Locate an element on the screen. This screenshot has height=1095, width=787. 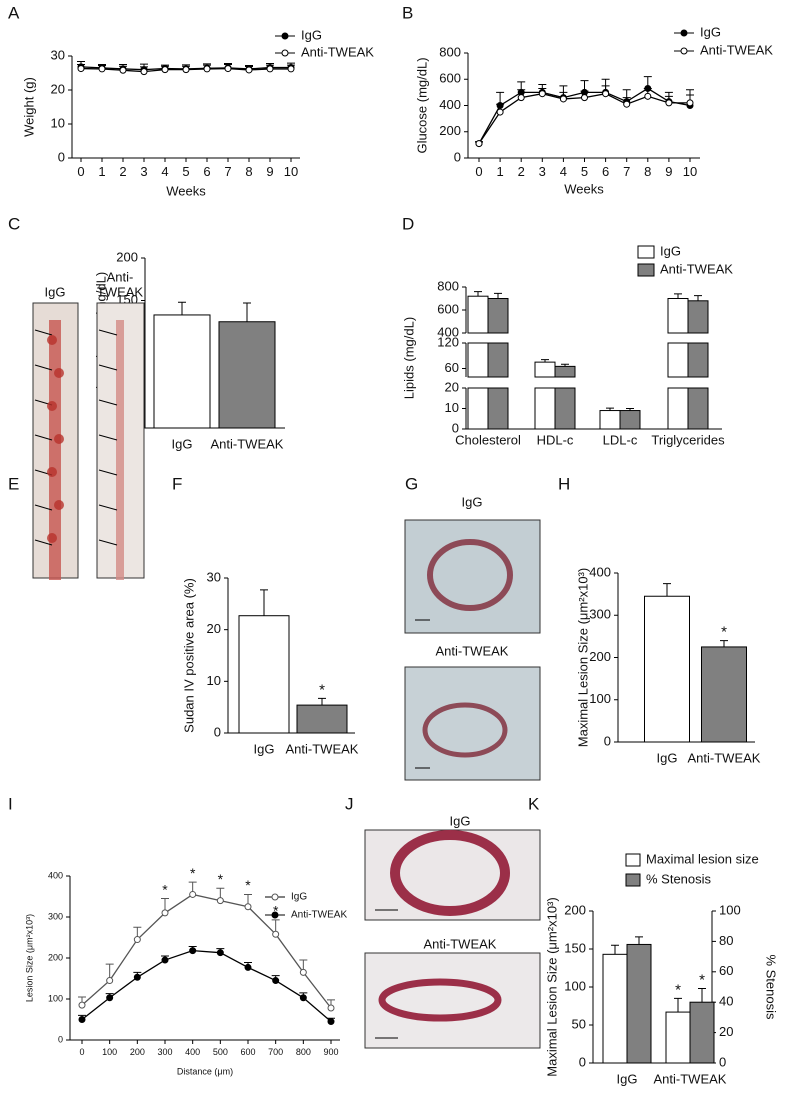
x-tick-label: 10 is located at coordinates (291, 171).